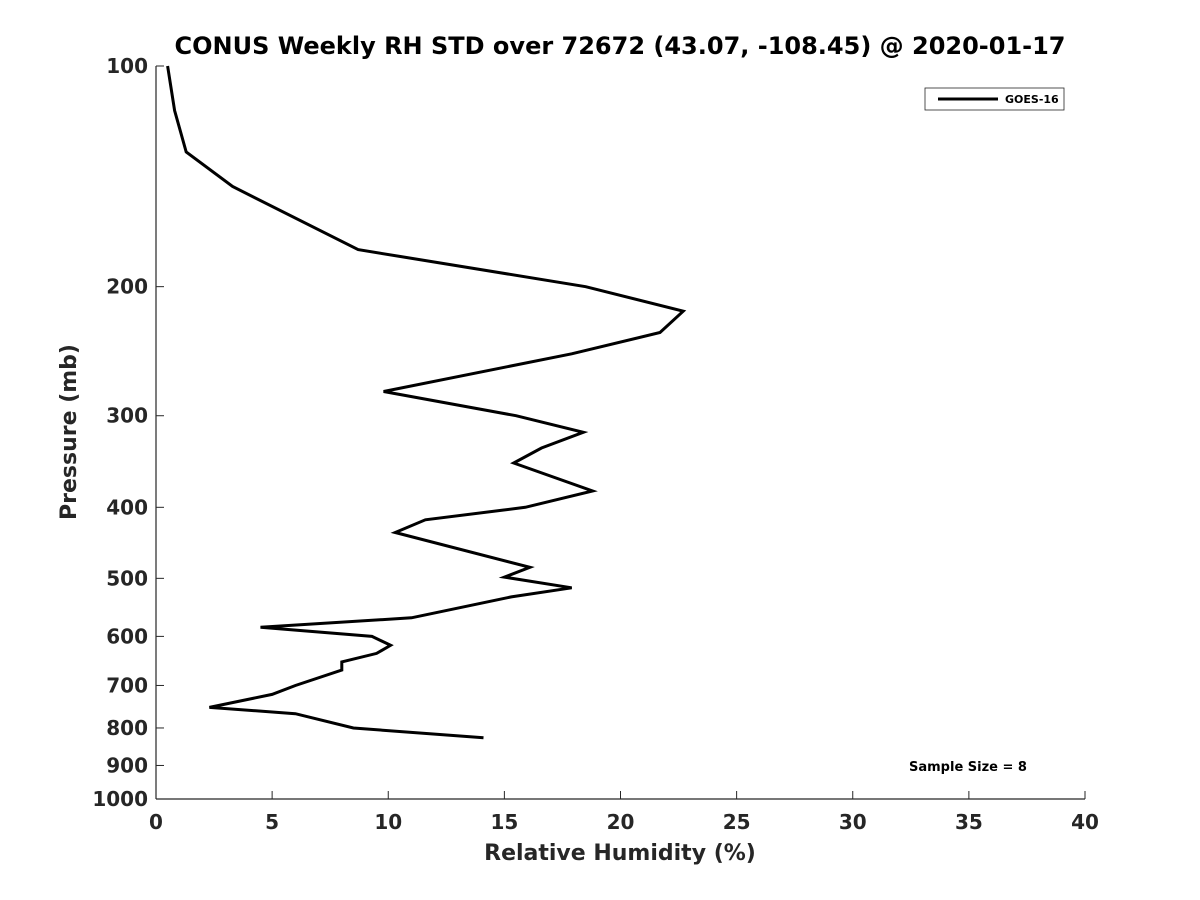  What do you see at coordinates (968, 767) in the screenshot?
I see `sample-size-annotation: Sample Size = 8` at bounding box center [968, 767].